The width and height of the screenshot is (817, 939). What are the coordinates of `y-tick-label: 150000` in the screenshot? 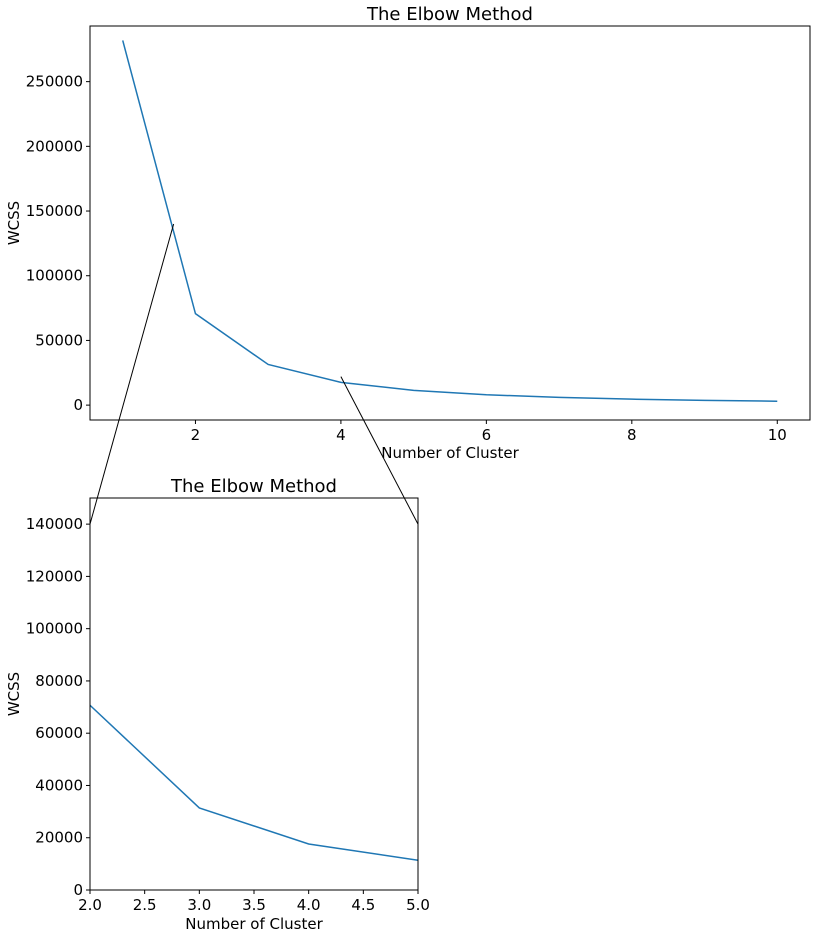 It's located at (54, 211).